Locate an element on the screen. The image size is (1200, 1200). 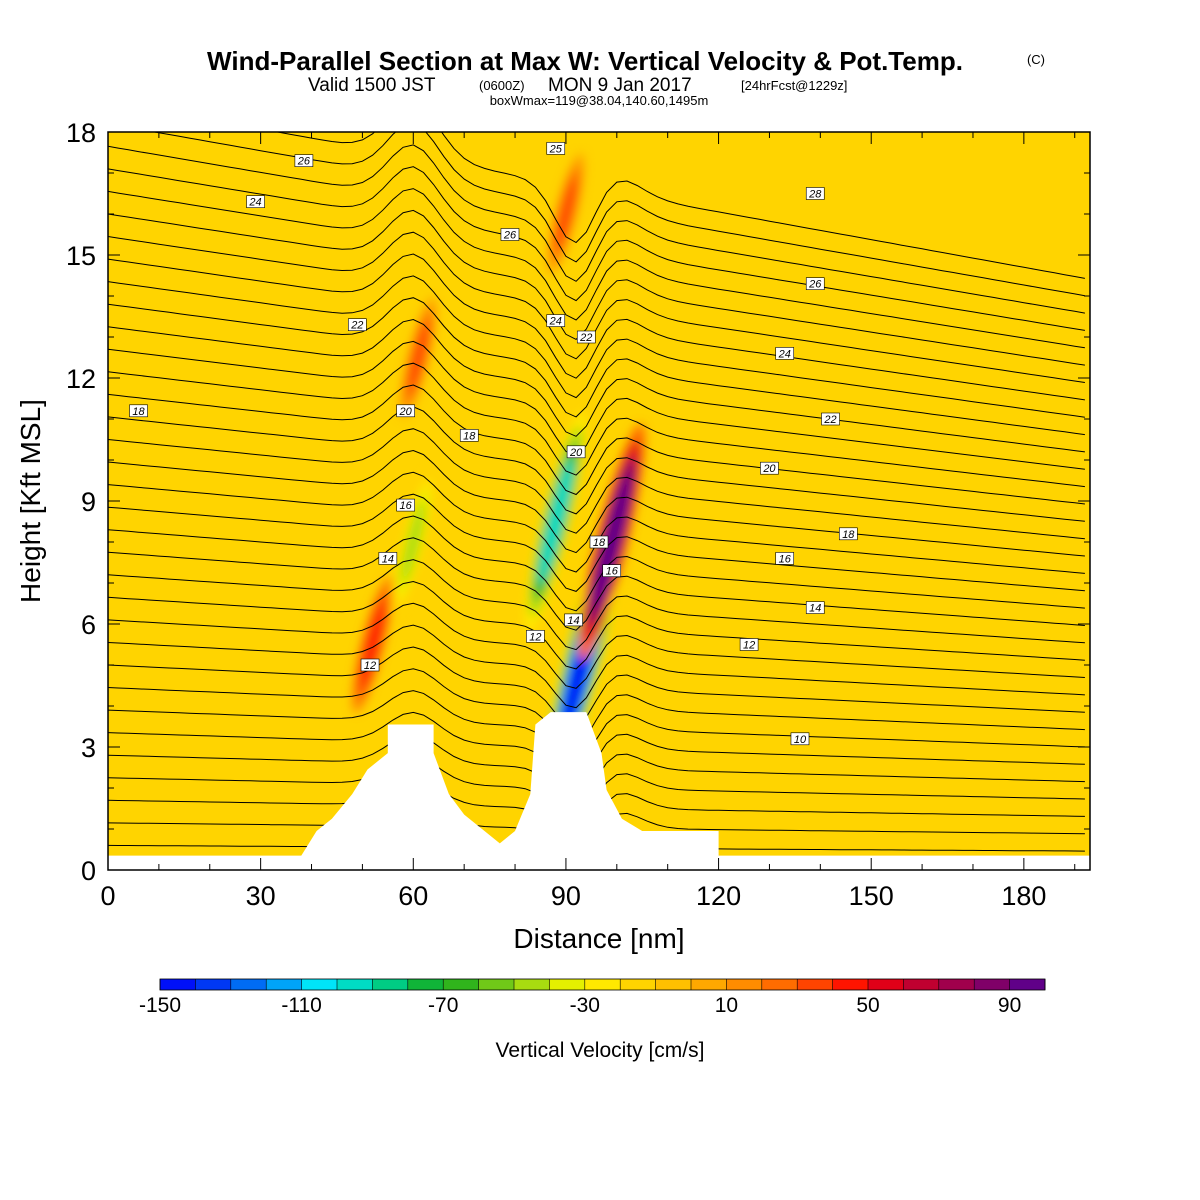
x-tick-label: 30 is located at coordinates (261, 896).